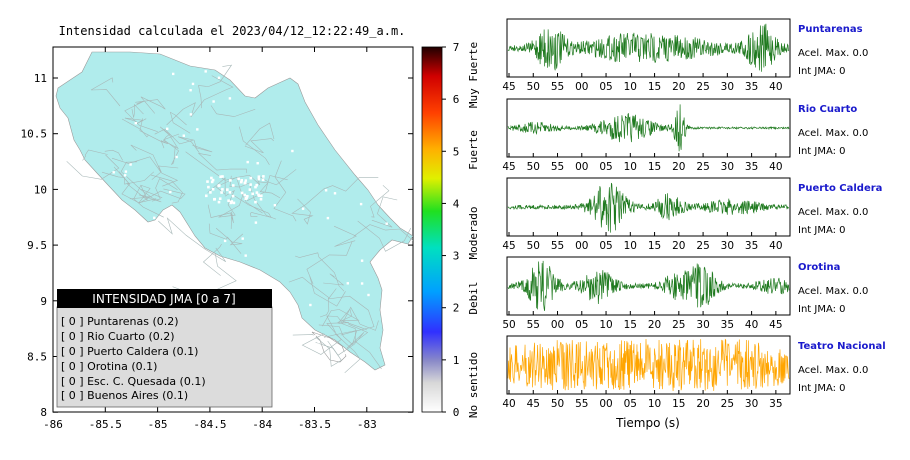  Describe the element at coordinates (533, 404) in the screenshot. I see `waveform-tick-label: 45` at that location.